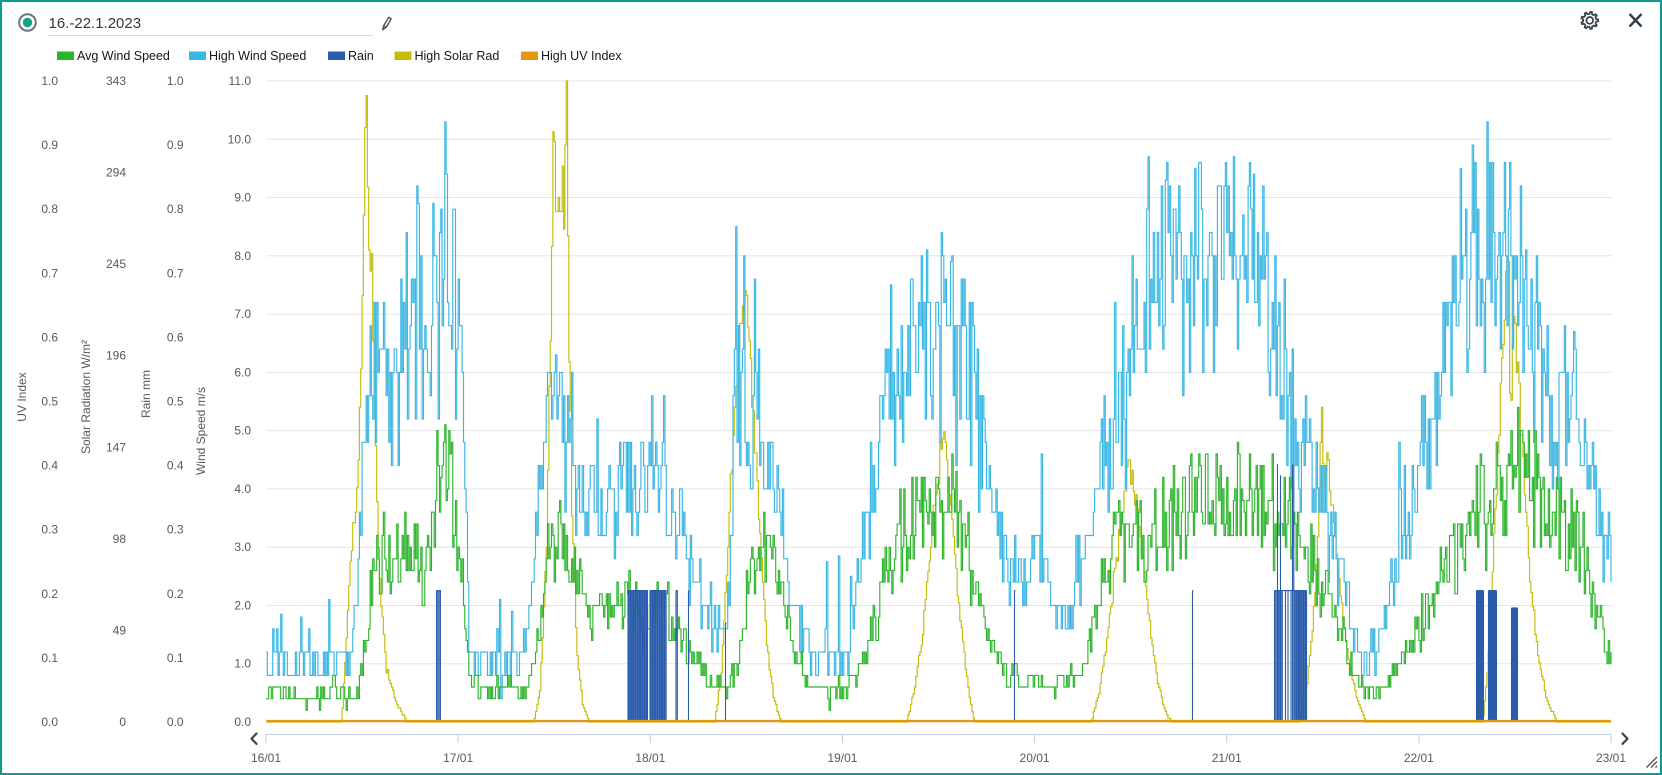 The width and height of the screenshot is (1662, 775). I want to click on svg-text: 4.0, so click(242, 489).